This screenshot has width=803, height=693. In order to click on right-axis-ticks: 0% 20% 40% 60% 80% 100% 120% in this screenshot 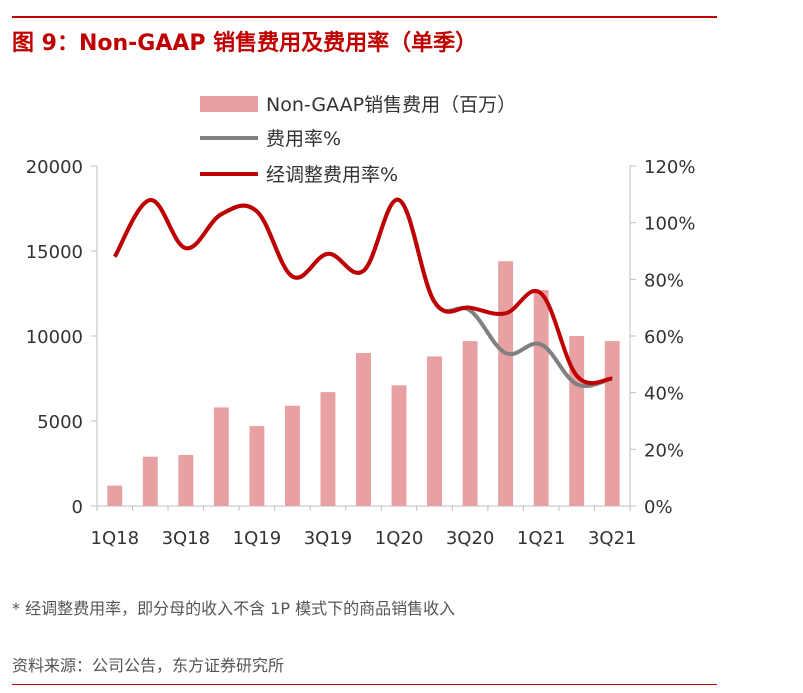, I will do `click(662, 337)`.